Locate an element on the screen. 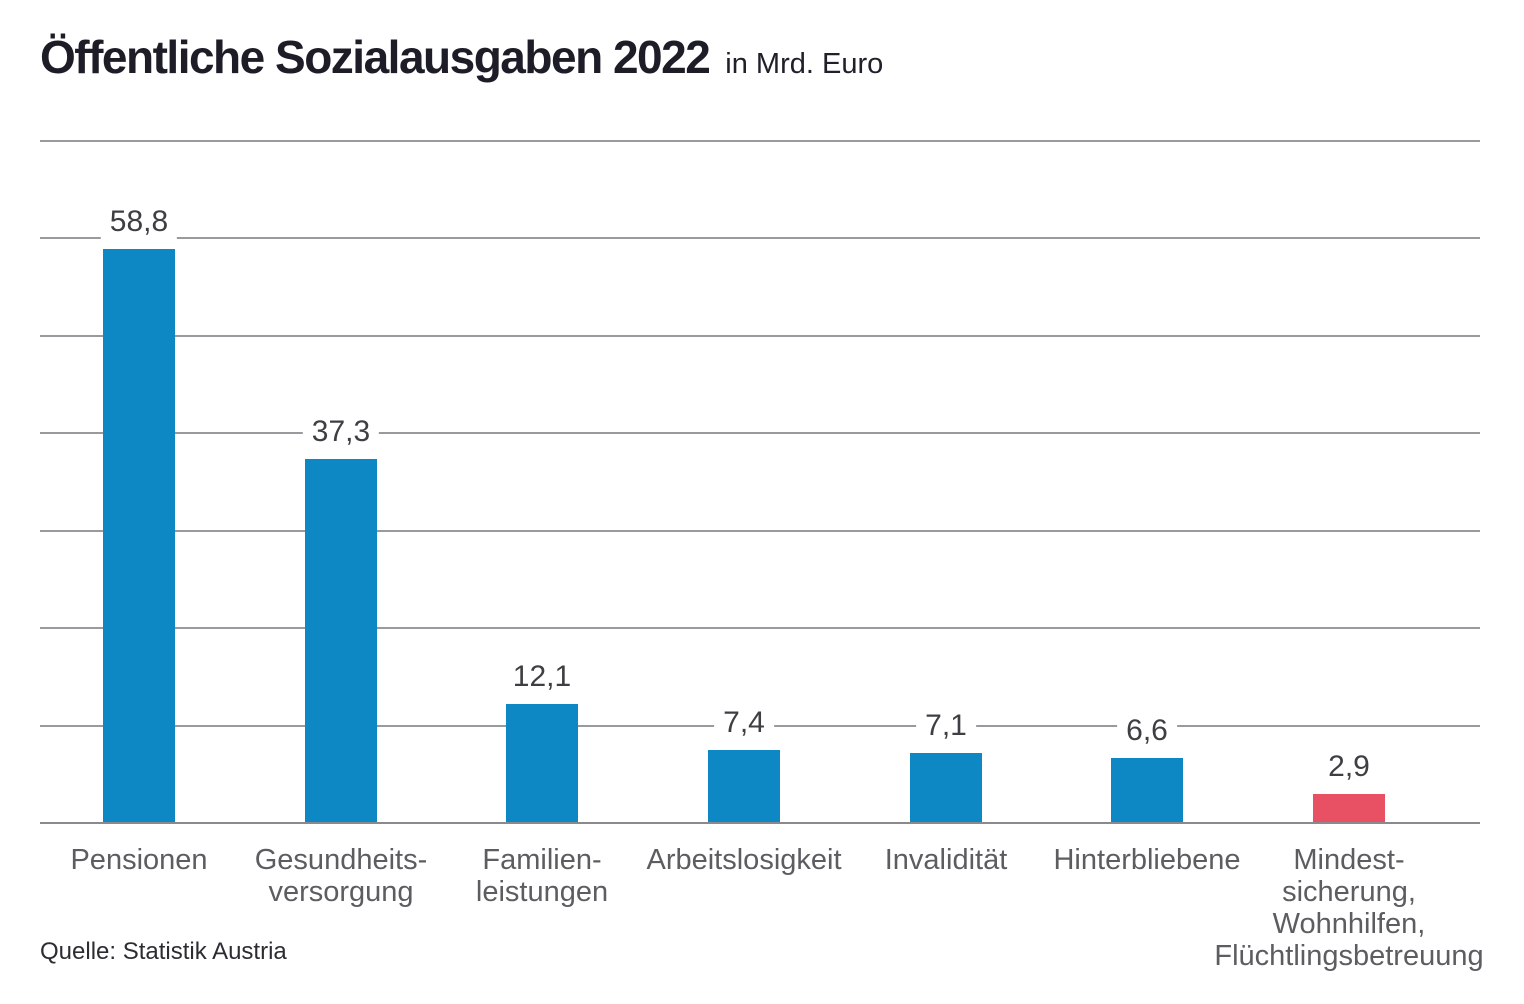  category-line: Hinterbliebene is located at coordinates (1147, 860).